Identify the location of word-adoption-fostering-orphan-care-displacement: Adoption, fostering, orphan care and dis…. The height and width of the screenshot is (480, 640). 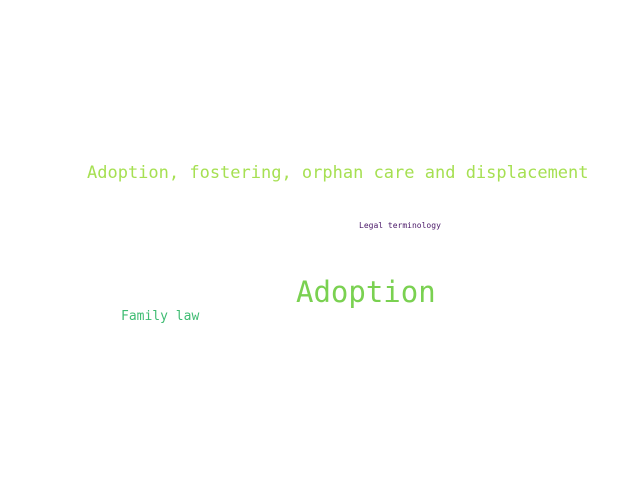
(338, 173).